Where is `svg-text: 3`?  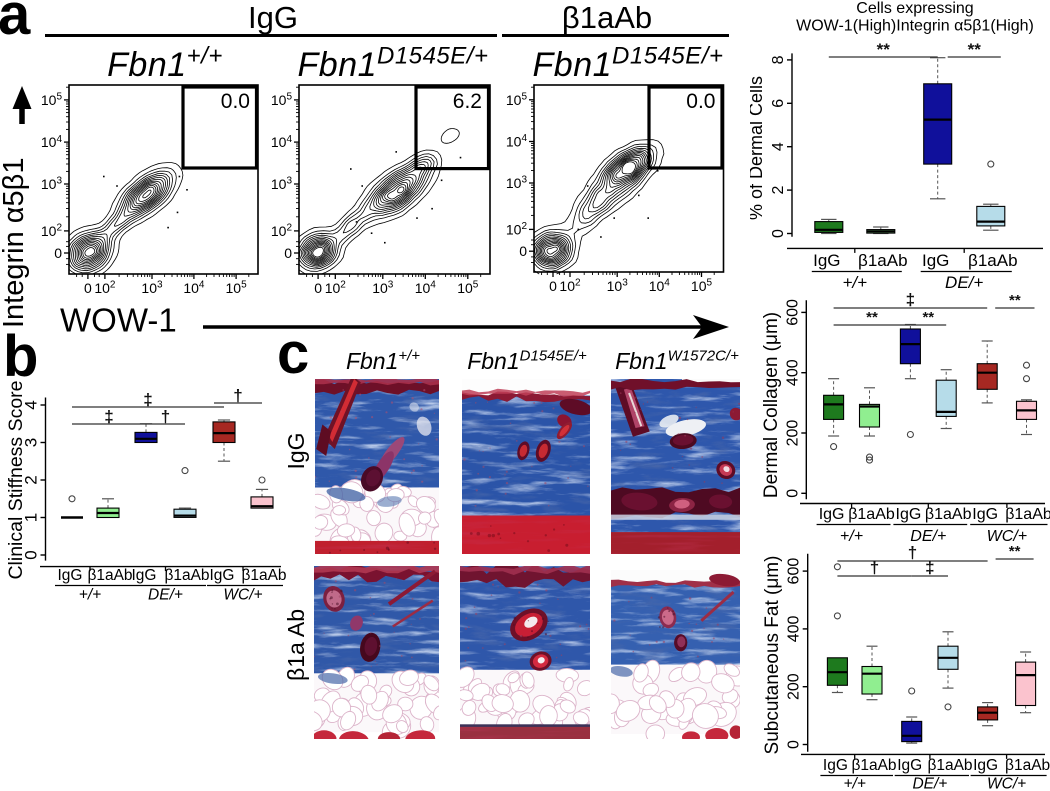
svg-text: 3 is located at coordinates (31, 442).